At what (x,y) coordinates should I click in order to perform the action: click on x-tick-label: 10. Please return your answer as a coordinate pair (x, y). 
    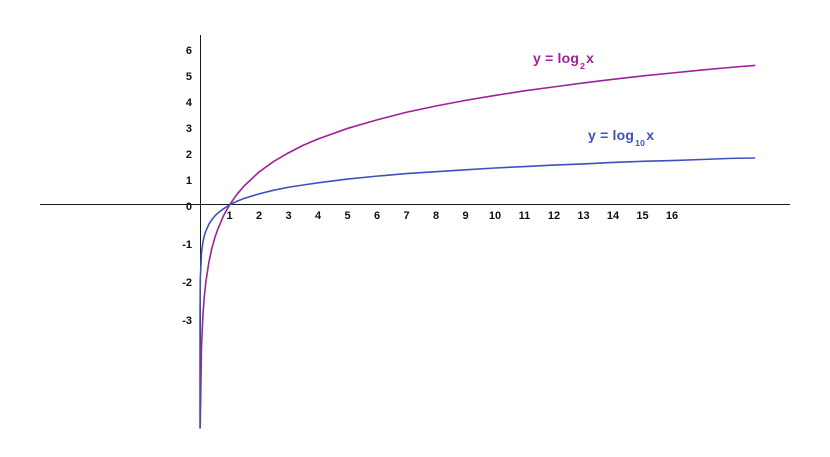
    Looking at the image, I should click on (495, 216).